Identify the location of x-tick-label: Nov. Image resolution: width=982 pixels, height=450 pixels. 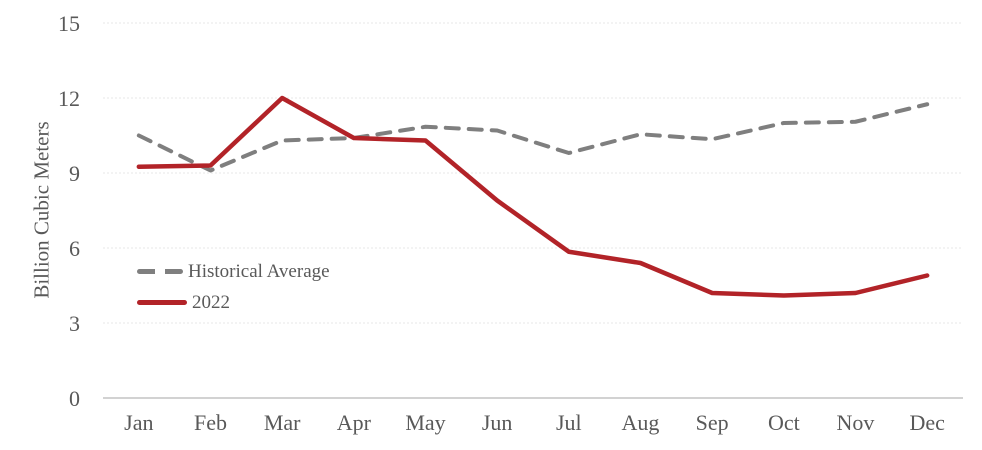
(856, 422).